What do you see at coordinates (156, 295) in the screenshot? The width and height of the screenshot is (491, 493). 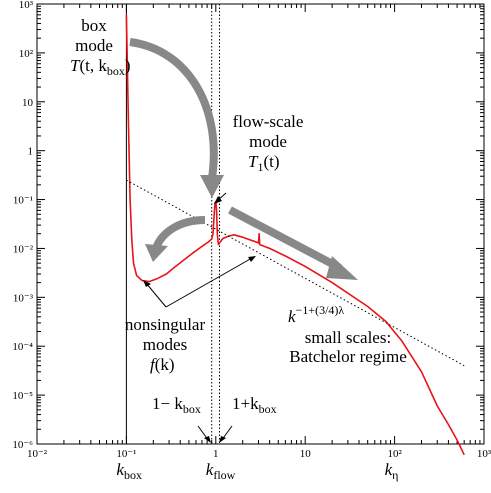 I see `pointer-nonsingular-left` at bounding box center [156, 295].